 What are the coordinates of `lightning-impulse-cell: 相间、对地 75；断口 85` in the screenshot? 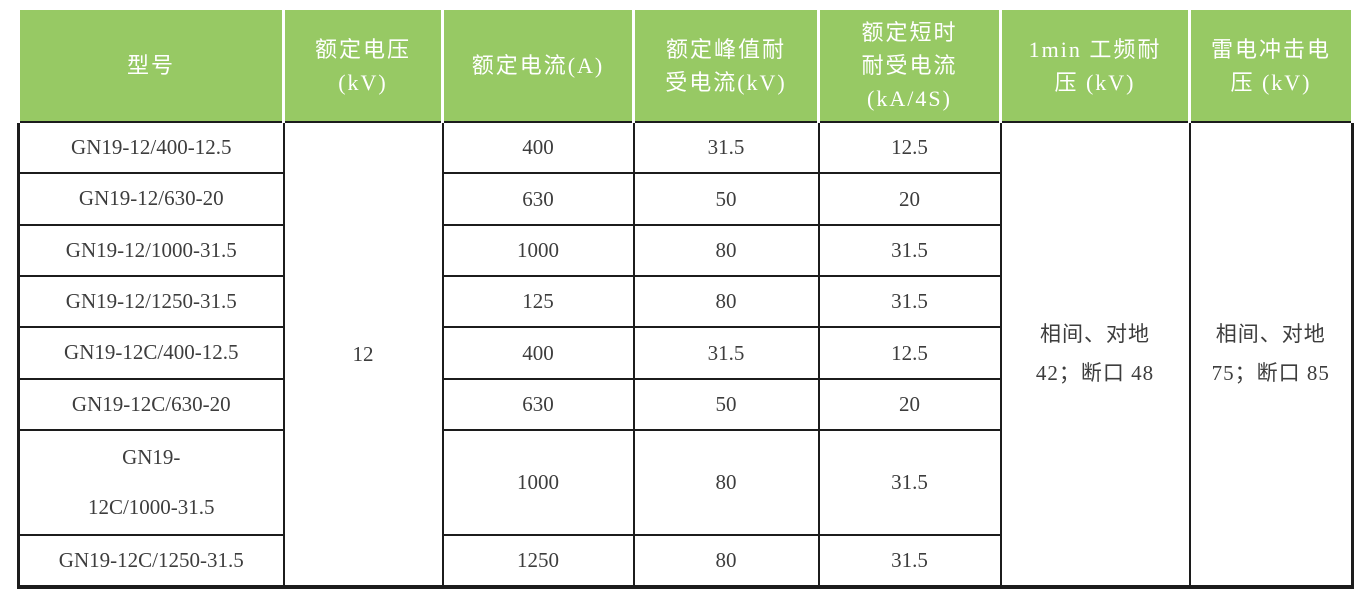 It's located at (1271, 354).